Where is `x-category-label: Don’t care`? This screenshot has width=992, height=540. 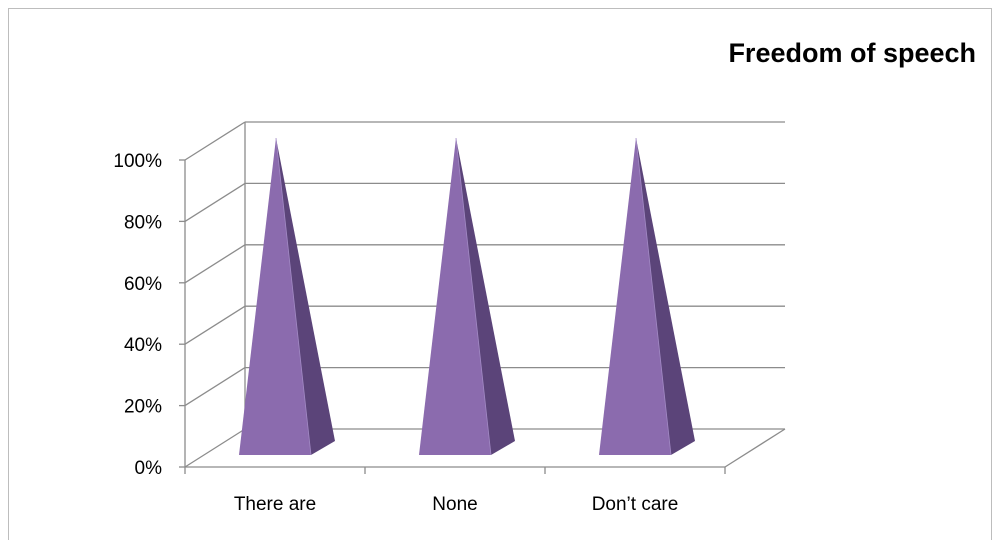 x-category-label: Don’t care is located at coordinates (635, 504).